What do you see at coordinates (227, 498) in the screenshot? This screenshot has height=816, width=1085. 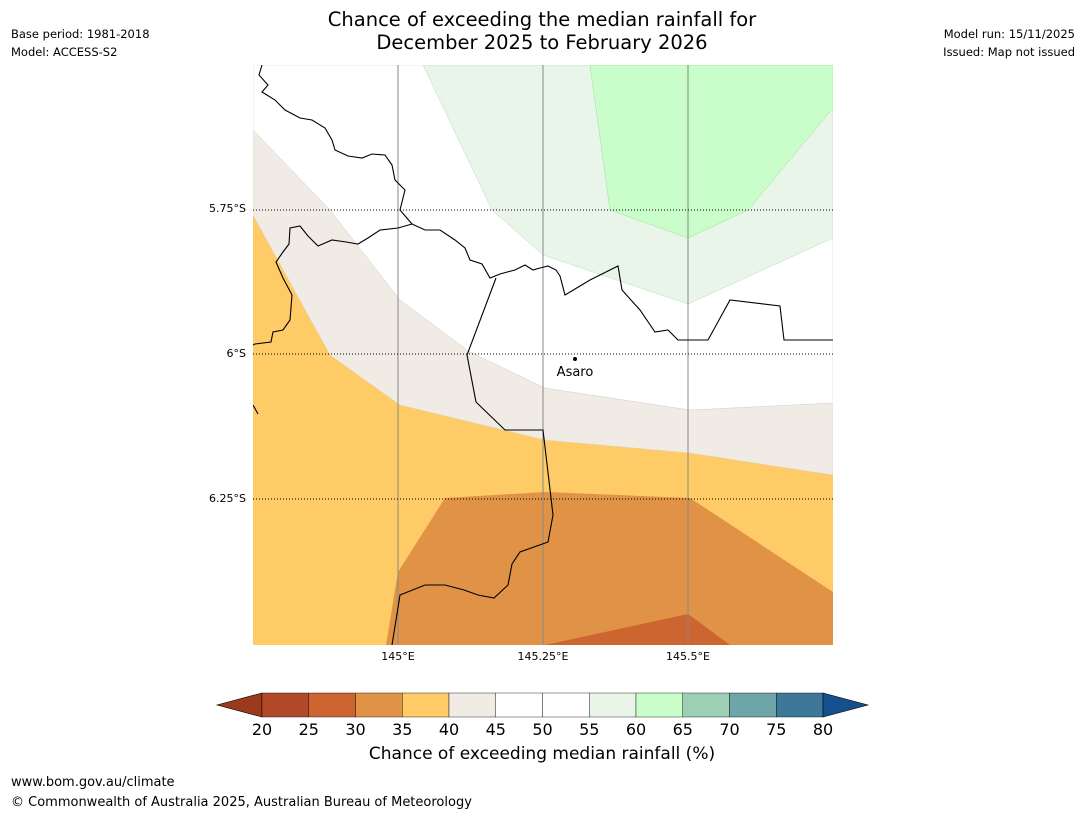 I see `lat-label-6-25: 6.25°S` at bounding box center [227, 498].